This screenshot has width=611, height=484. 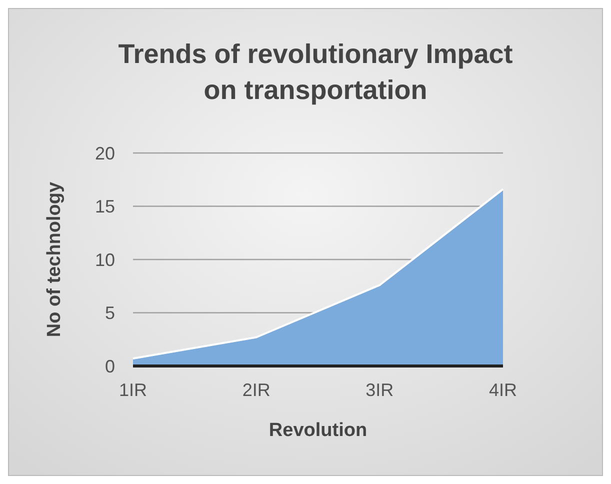 I want to click on y-tick-label: 5, so click(x=109, y=313).